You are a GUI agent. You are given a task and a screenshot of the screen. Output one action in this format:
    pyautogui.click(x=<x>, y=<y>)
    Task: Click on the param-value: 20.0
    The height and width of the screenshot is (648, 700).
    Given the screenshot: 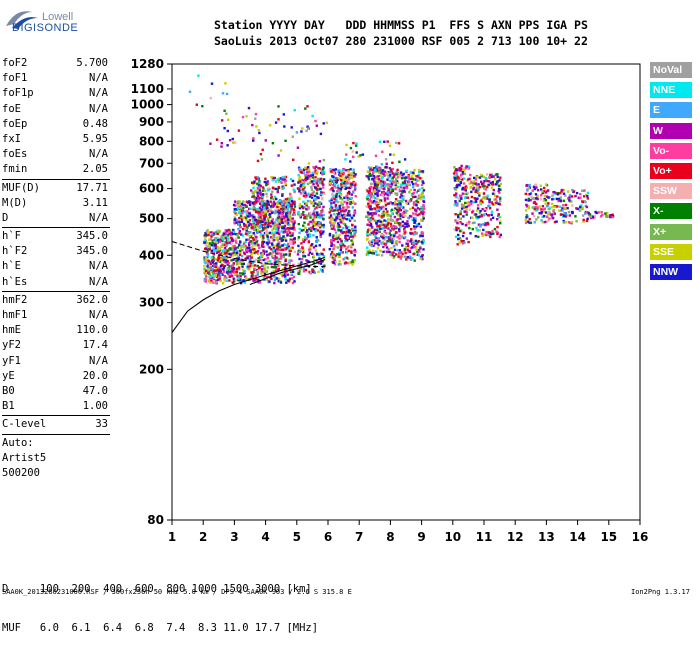 What is the action you would take?
    pyautogui.click(x=95, y=375)
    